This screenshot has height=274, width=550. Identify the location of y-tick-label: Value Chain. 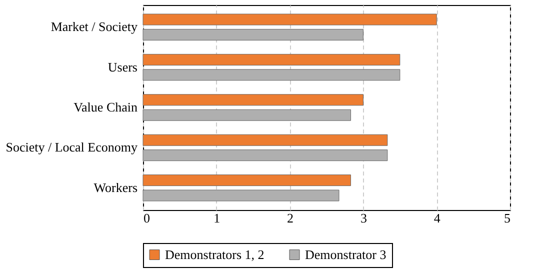
(106, 107).